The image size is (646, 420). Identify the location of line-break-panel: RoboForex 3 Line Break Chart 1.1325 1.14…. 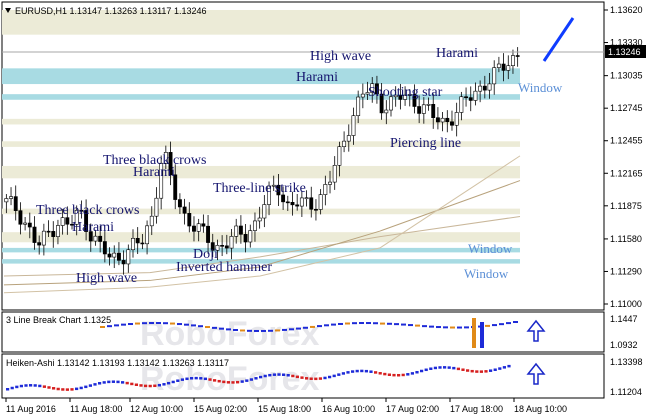
(319, 332).